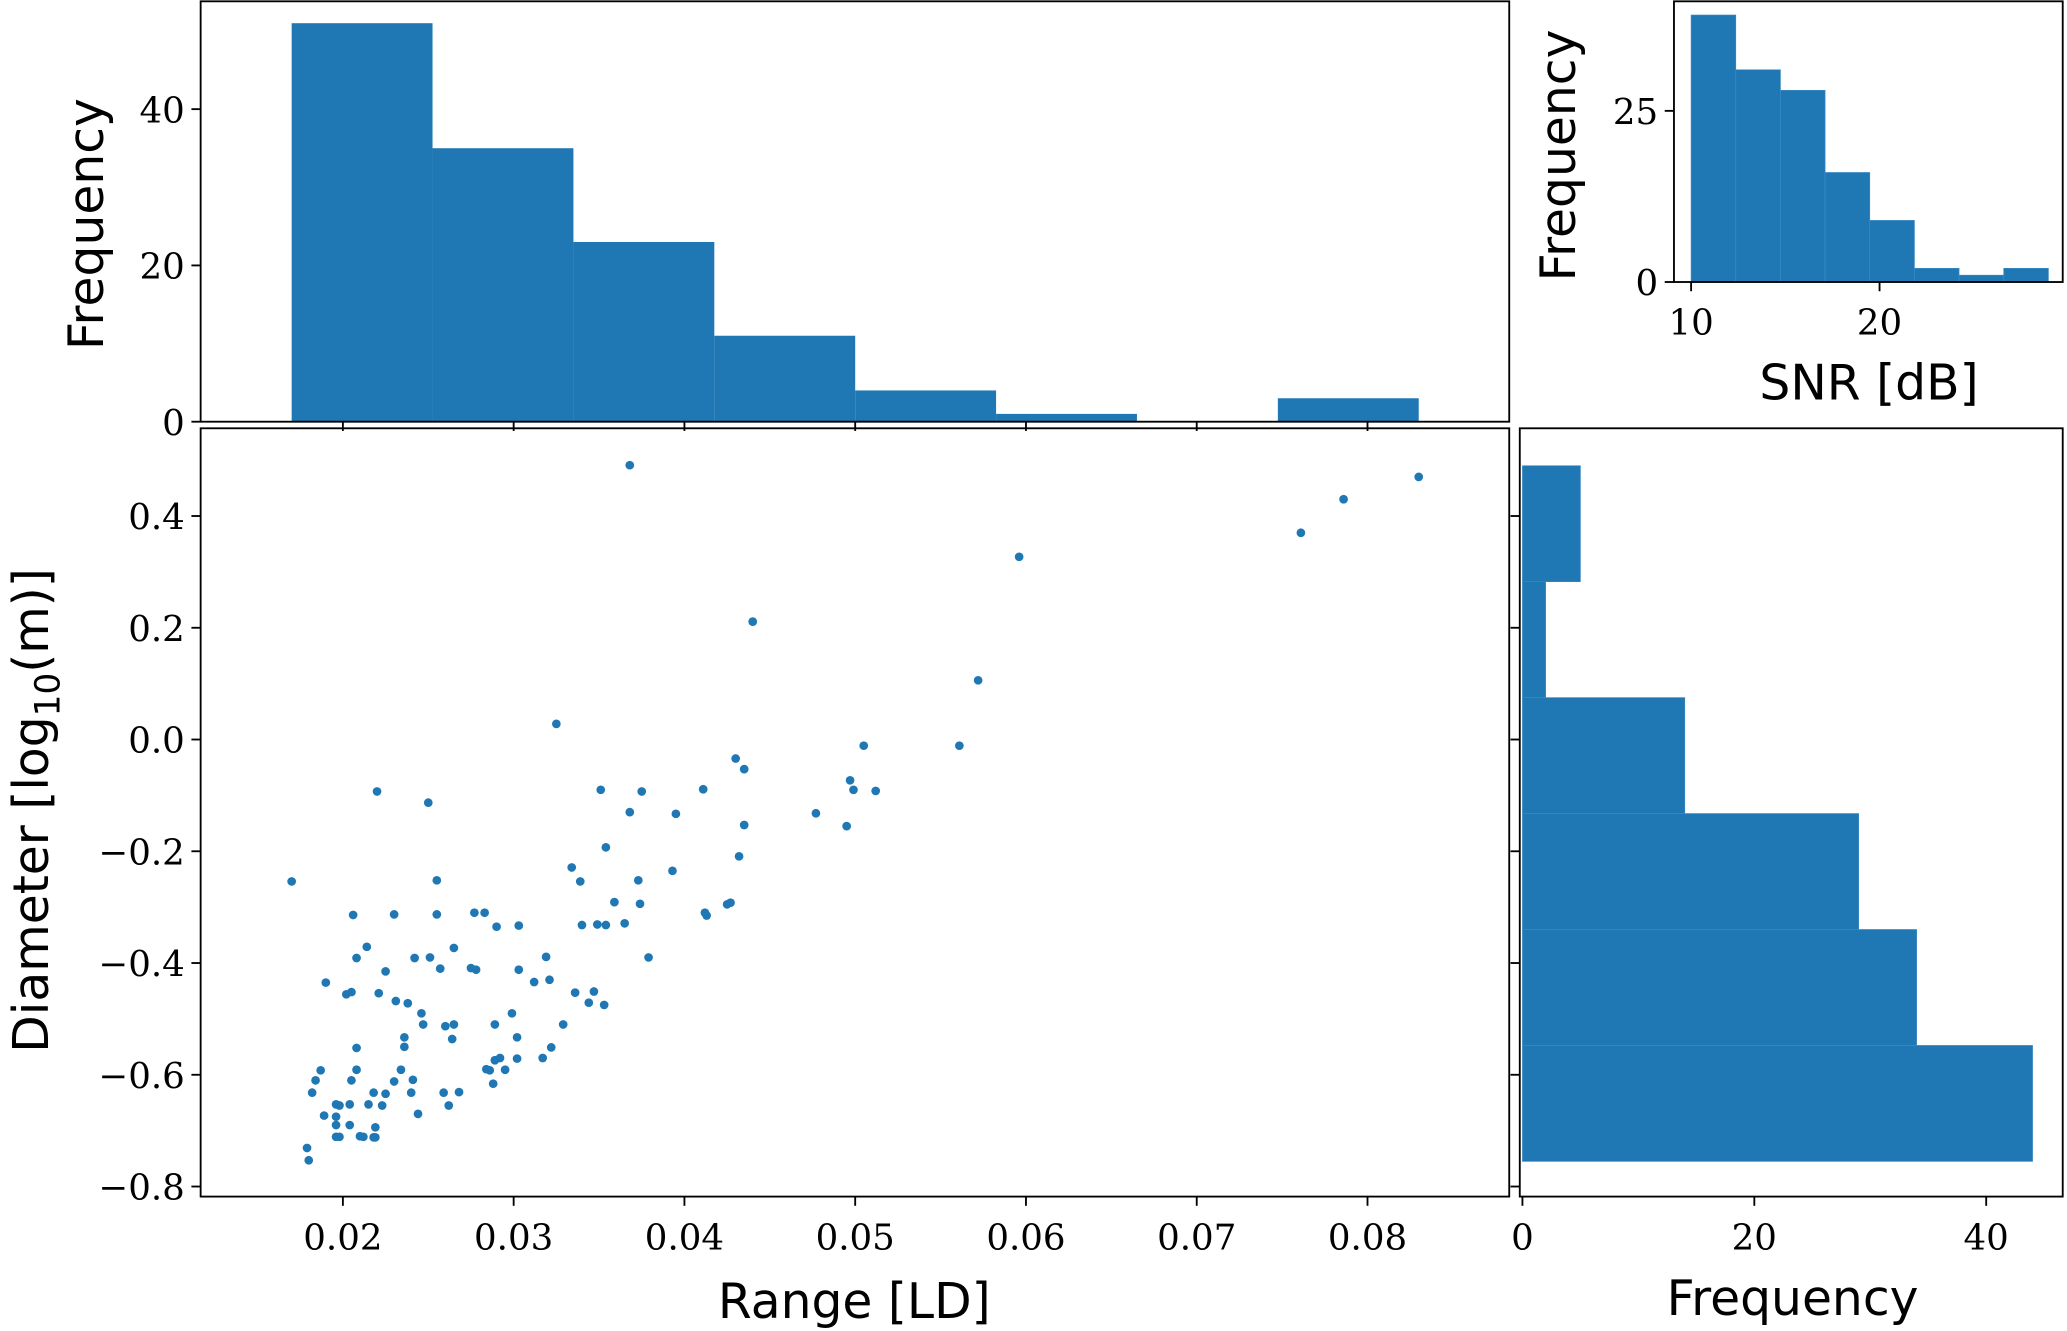  Describe the element at coordinates (1367, 1237) in the screenshot. I see `x-tick-label: 0.08` at that location.